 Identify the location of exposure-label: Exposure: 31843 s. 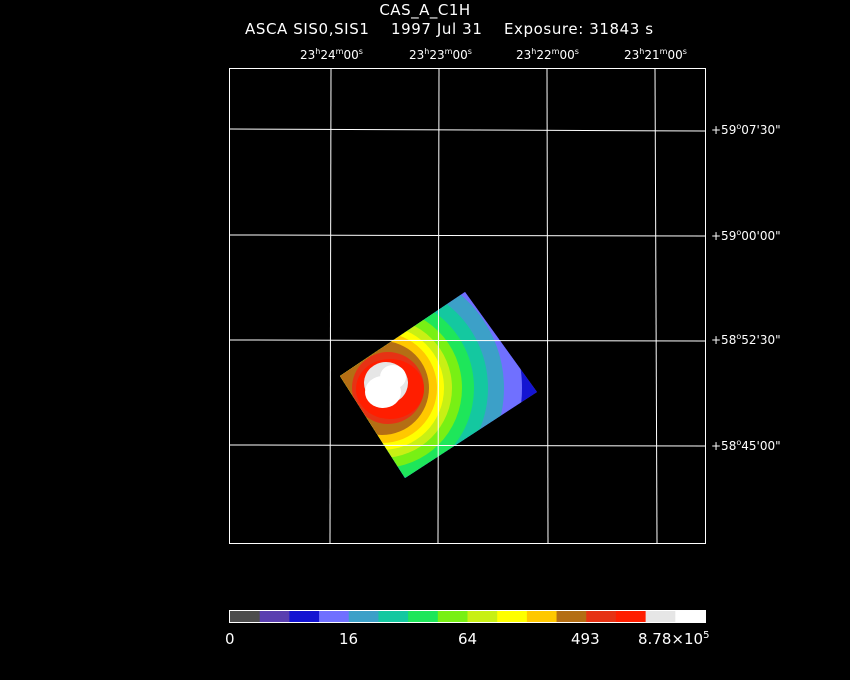
(578, 29).